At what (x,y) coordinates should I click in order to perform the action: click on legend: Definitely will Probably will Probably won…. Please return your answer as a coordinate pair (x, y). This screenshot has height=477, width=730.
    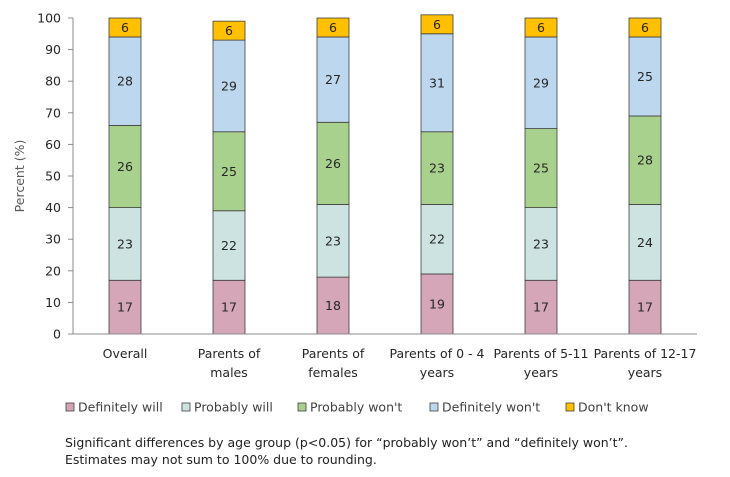
    Looking at the image, I should click on (357, 407).